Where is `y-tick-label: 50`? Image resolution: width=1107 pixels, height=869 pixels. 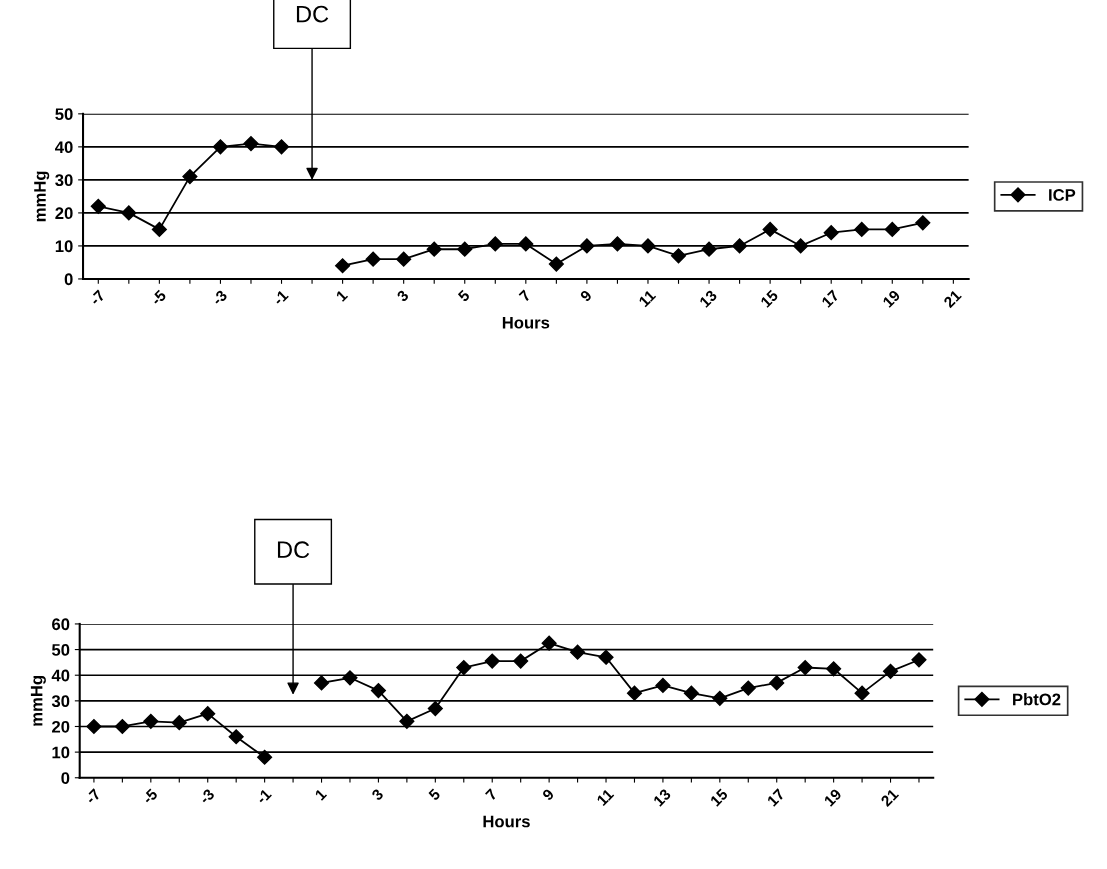
y-tick-label: 50 is located at coordinates (60, 649).